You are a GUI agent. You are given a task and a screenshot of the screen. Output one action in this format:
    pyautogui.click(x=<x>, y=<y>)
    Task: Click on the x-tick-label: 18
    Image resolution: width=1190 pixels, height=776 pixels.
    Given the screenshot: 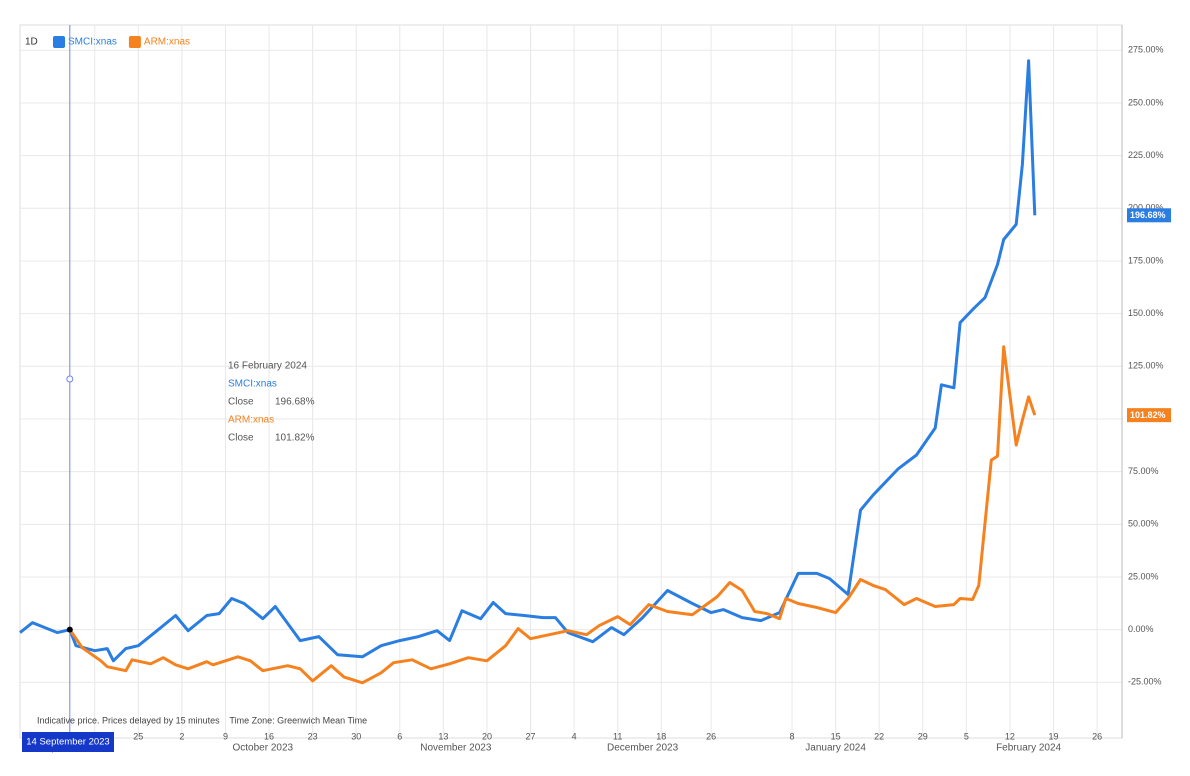 What is the action you would take?
    pyautogui.click(x=661, y=736)
    